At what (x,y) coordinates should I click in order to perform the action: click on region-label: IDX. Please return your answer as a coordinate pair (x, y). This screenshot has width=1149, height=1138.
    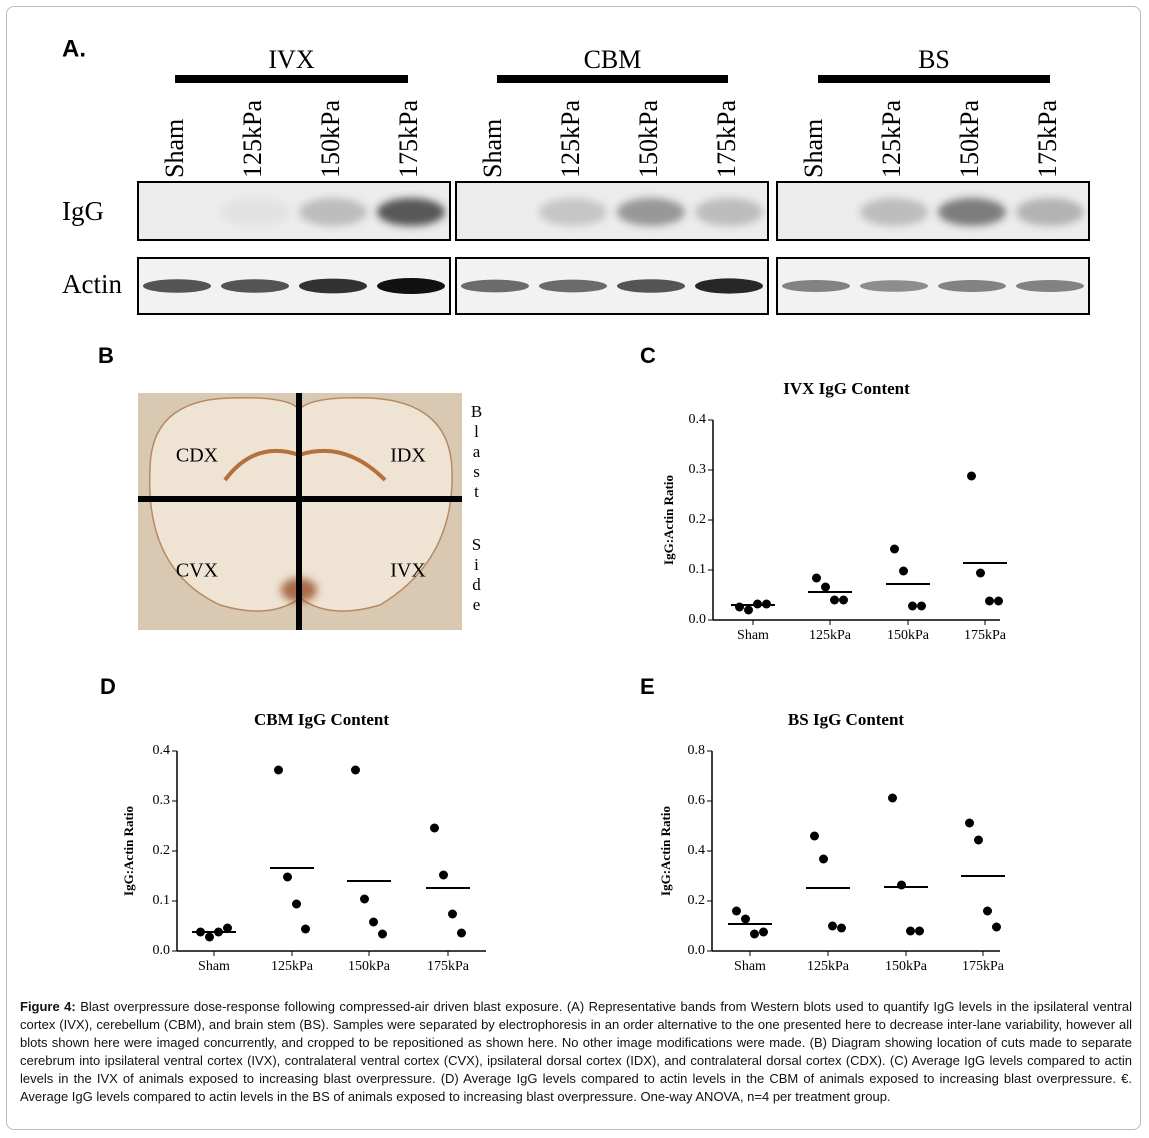
    Looking at the image, I should click on (408, 456).